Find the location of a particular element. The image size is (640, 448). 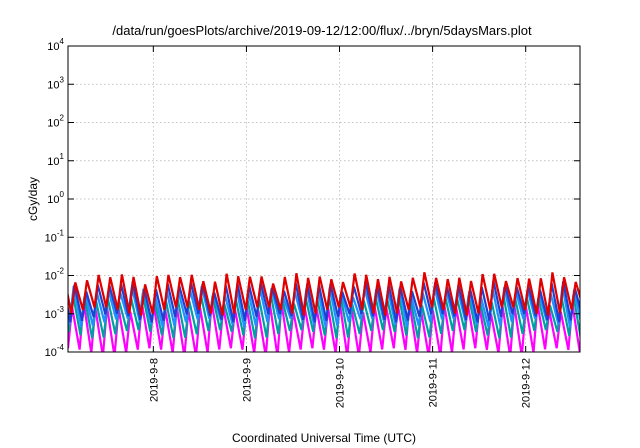

y-tick-label: 10⁻² is located at coordinates (55, 275).